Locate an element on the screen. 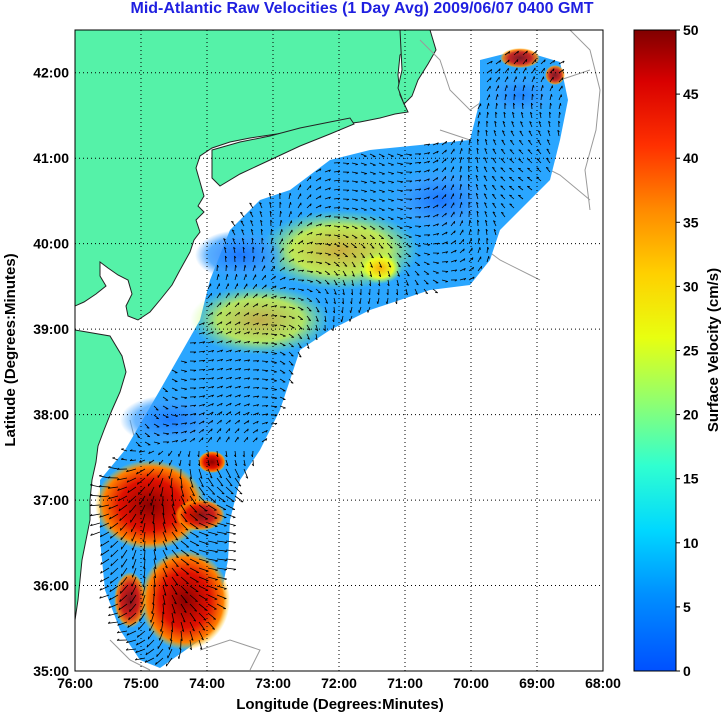 The height and width of the screenshot is (714, 724). lat-tick-label: 36:00 is located at coordinates (51, 586).